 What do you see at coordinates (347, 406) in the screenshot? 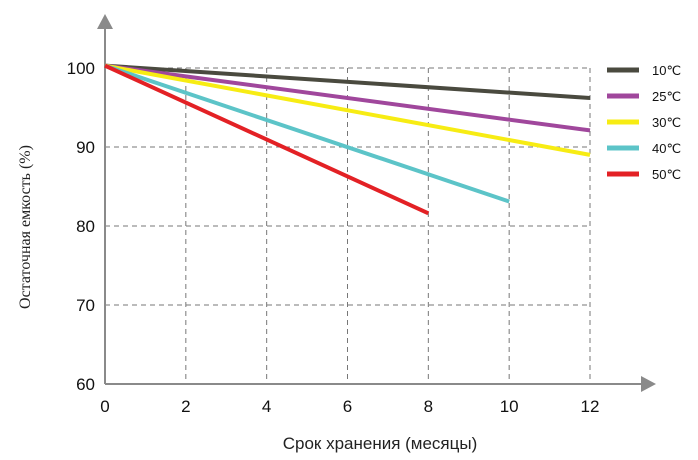
I see `x-tick-label: 6` at bounding box center [347, 406].